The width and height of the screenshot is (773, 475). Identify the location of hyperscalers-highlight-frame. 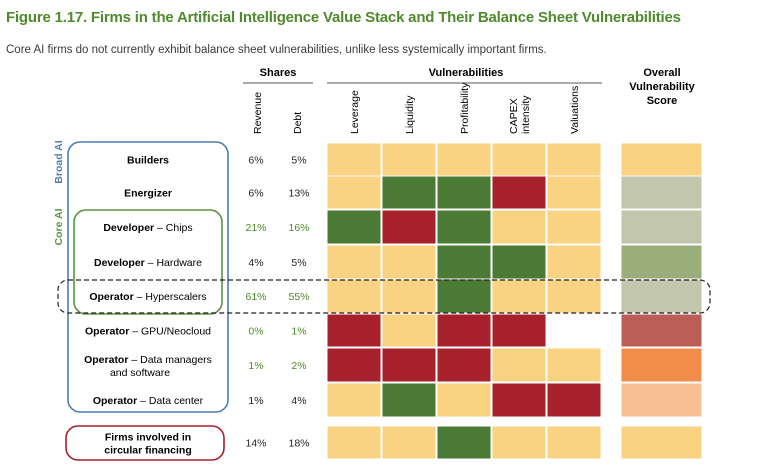
(384, 296).